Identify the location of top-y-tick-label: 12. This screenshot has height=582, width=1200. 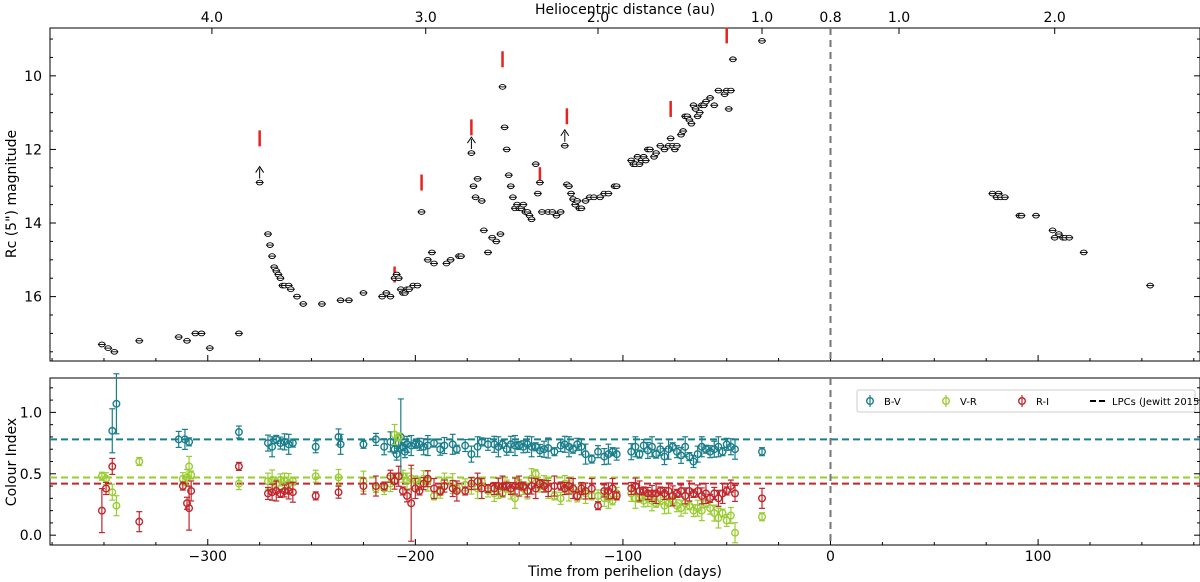
(33, 150).